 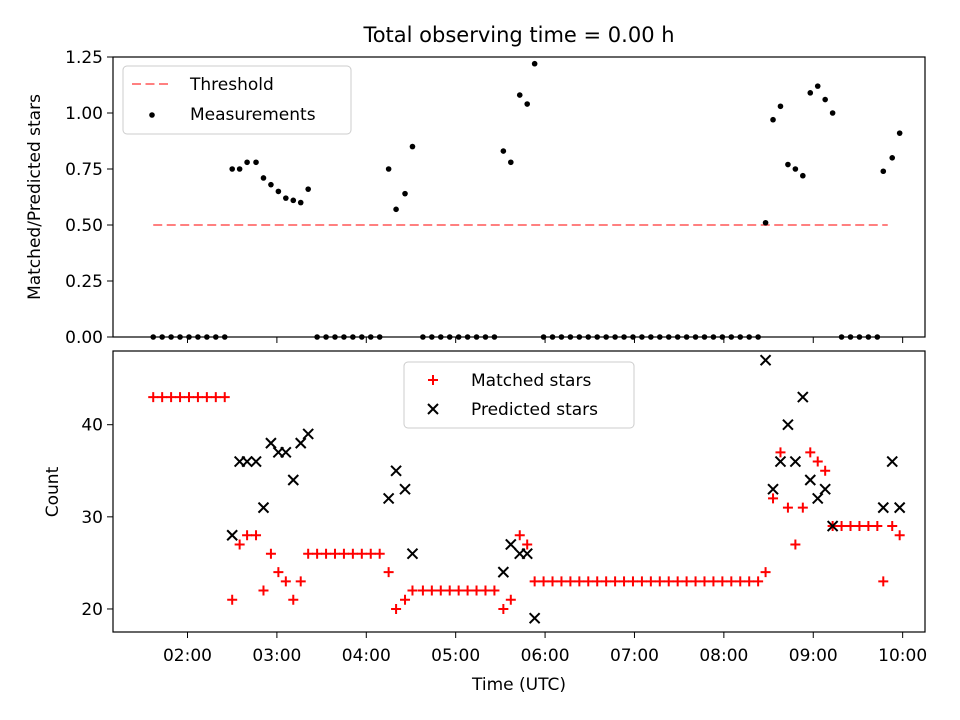 What do you see at coordinates (84, 170) in the screenshot?
I see `ratio-ytick-label: 0.75` at bounding box center [84, 170].